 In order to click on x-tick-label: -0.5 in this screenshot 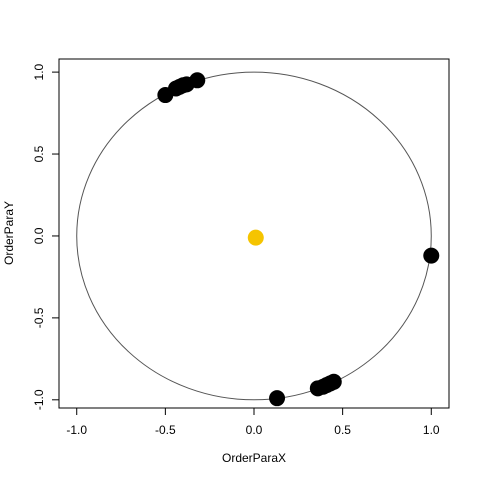, I will do `click(165, 430)`.